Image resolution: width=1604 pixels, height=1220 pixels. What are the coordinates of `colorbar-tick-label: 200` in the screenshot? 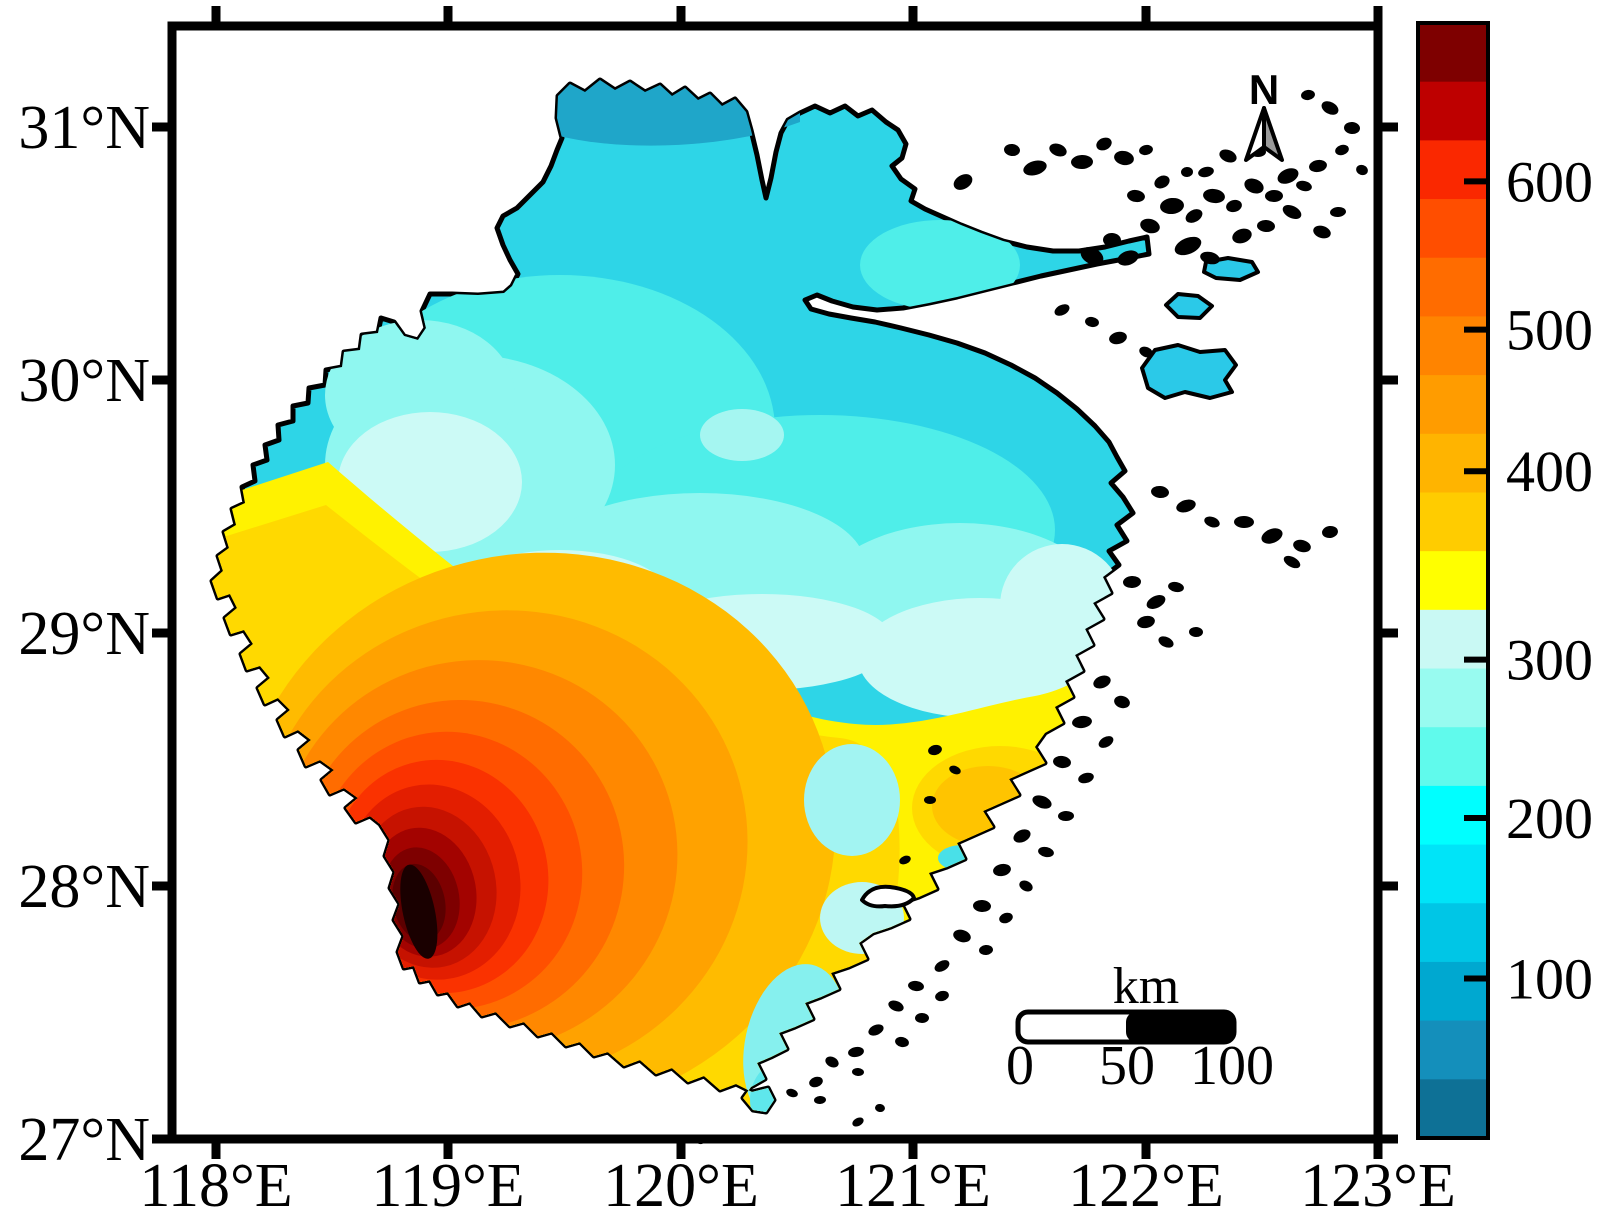 It's located at (1549, 818).